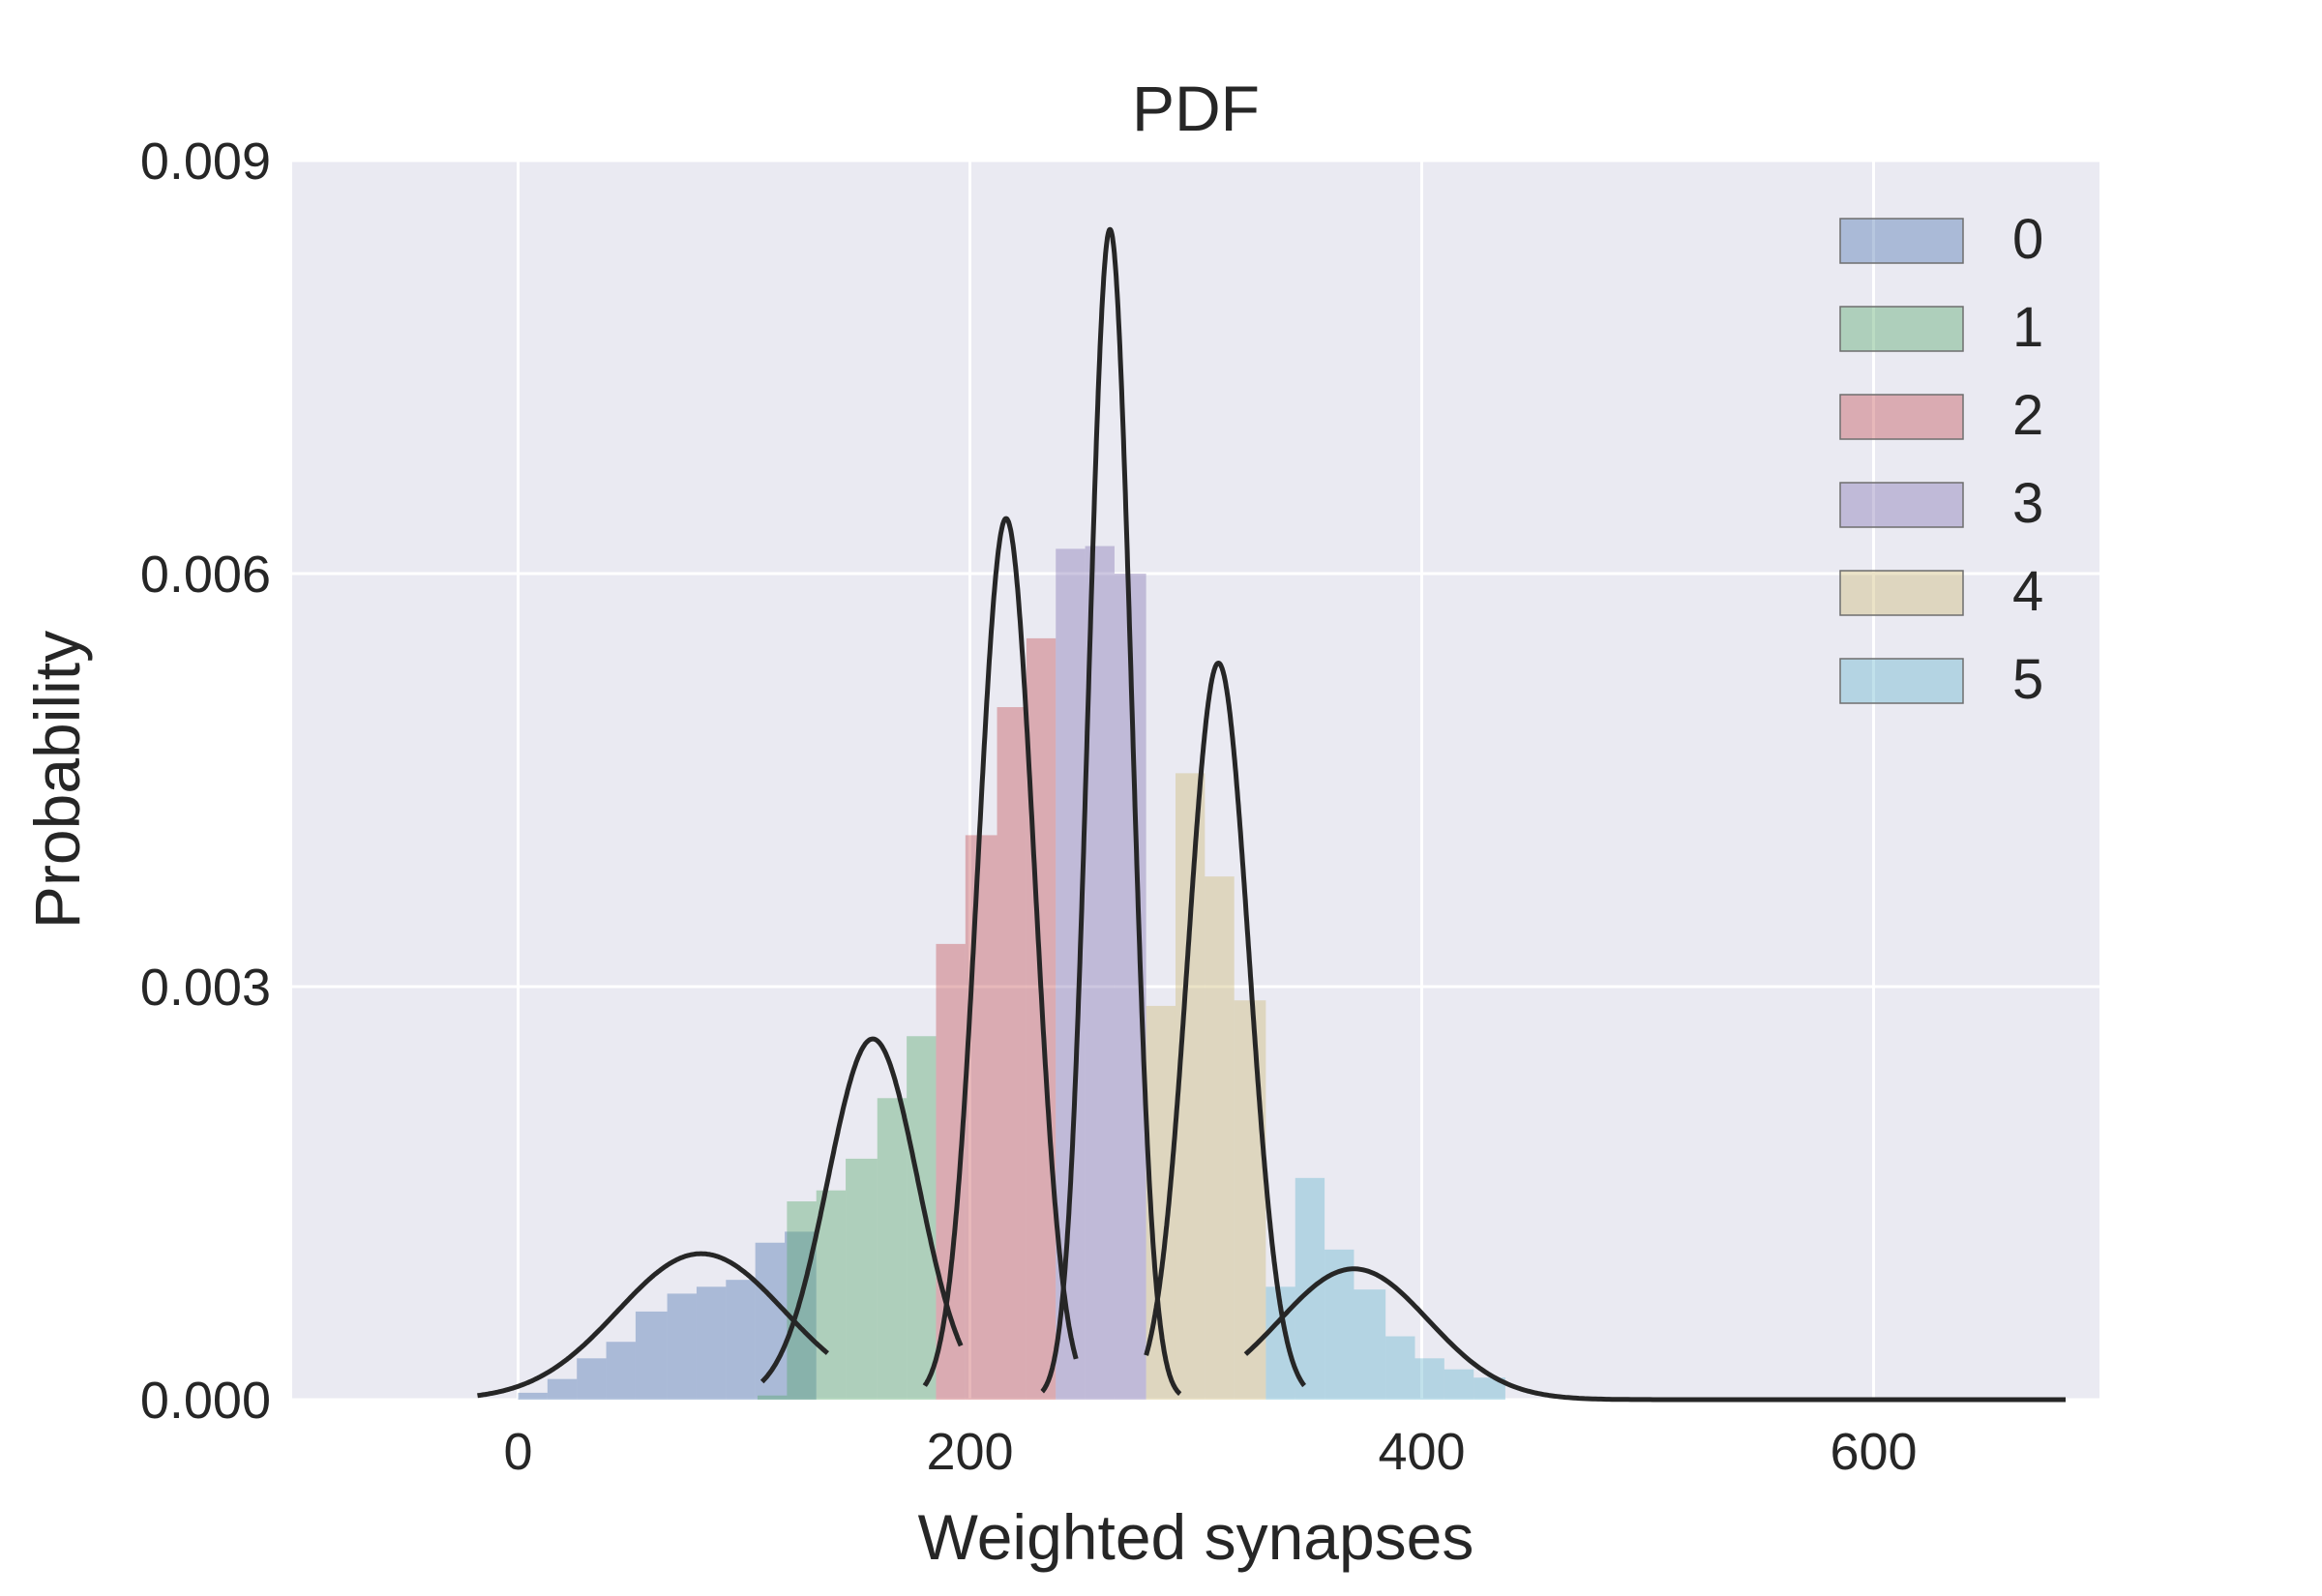 The image size is (2322, 1596). I want to click on y-tick-label: 0.000, so click(205, 1401).